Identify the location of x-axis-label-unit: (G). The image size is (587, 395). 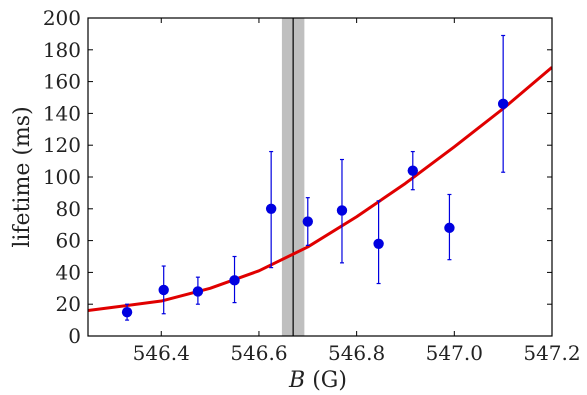
(326, 380).